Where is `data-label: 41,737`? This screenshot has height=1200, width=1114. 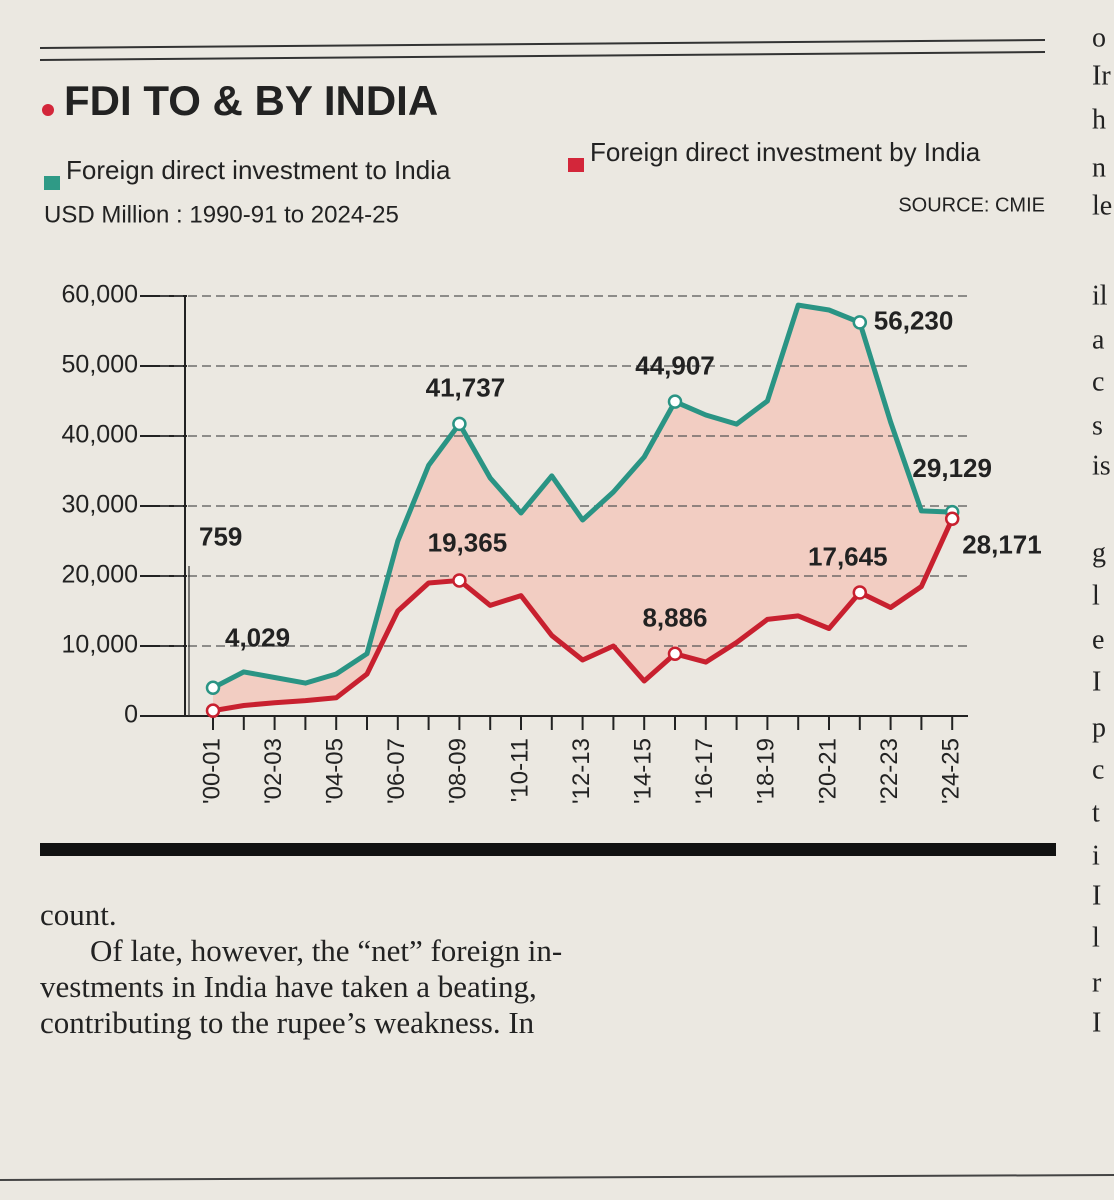 data-label: 41,737 is located at coordinates (466, 388).